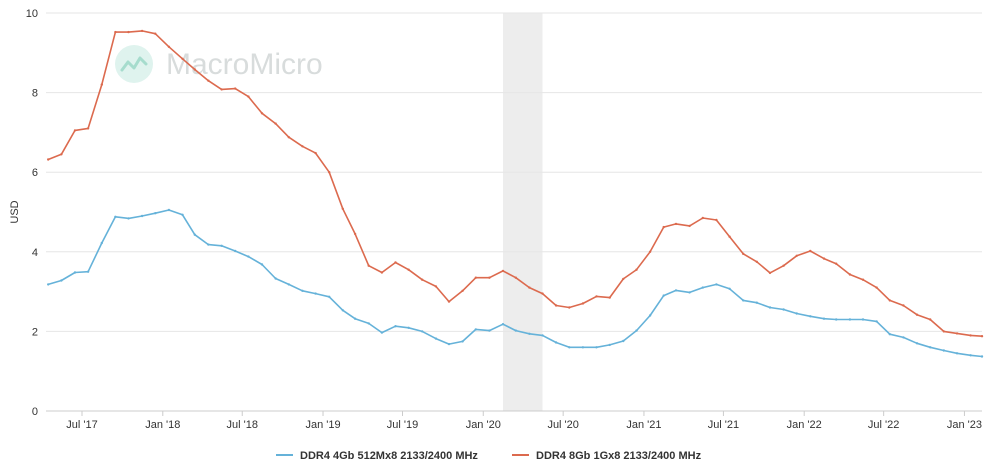 This screenshot has width=1000, height=468. What do you see at coordinates (964, 425) in the screenshot?
I see `x-tick-label: Jan '23` at bounding box center [964, 425].